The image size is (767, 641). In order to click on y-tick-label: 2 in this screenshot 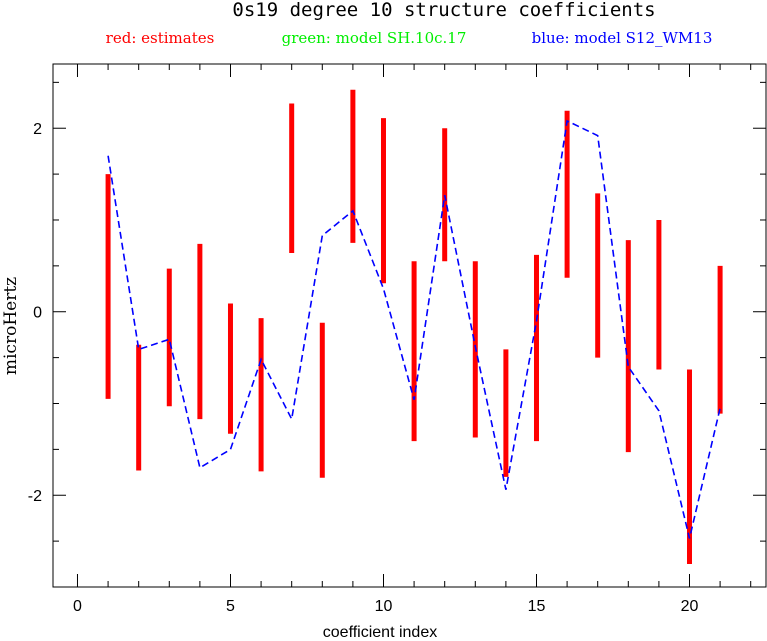, I will do `click(37, 129)`.